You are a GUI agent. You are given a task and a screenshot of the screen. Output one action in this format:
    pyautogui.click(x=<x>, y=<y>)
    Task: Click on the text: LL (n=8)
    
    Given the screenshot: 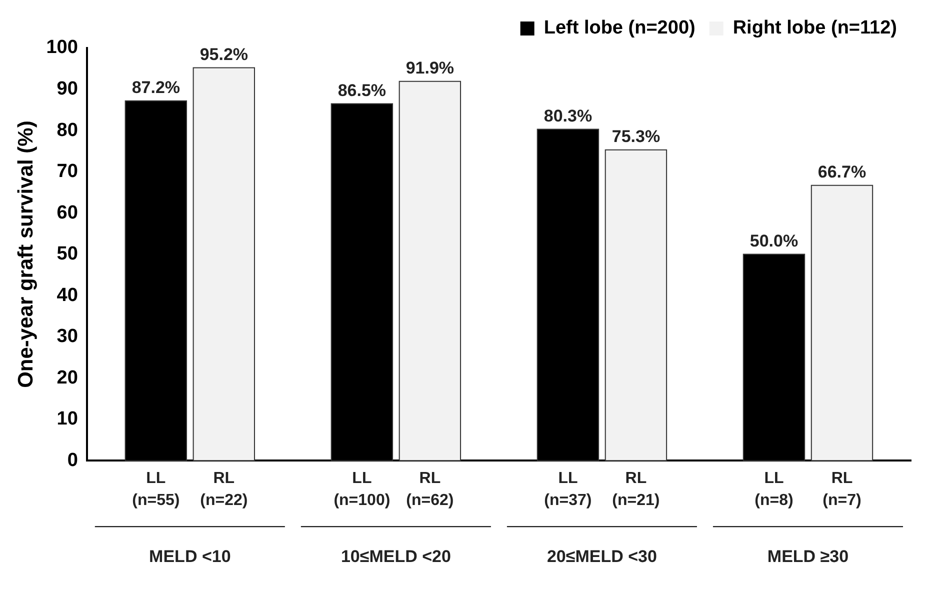 What is the action you would take?
    pyautogui.click(x=774, y=490)
    